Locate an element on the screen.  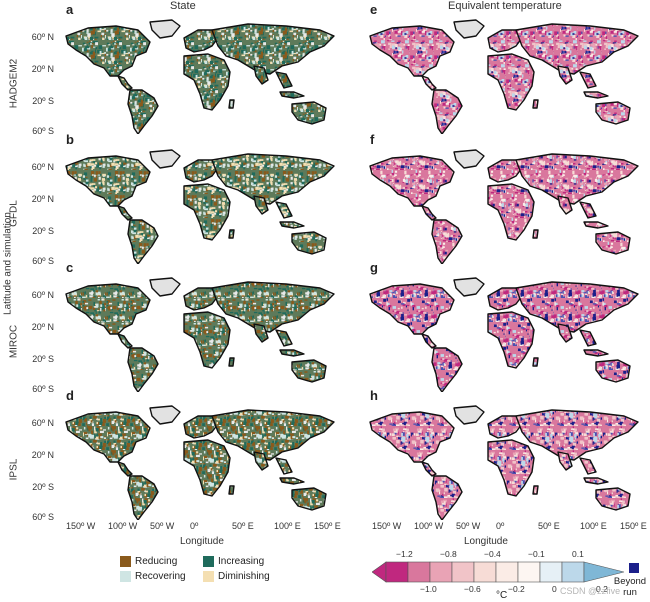
colorbar-top-tick: −0.1 is located at coordinates (536, 554).